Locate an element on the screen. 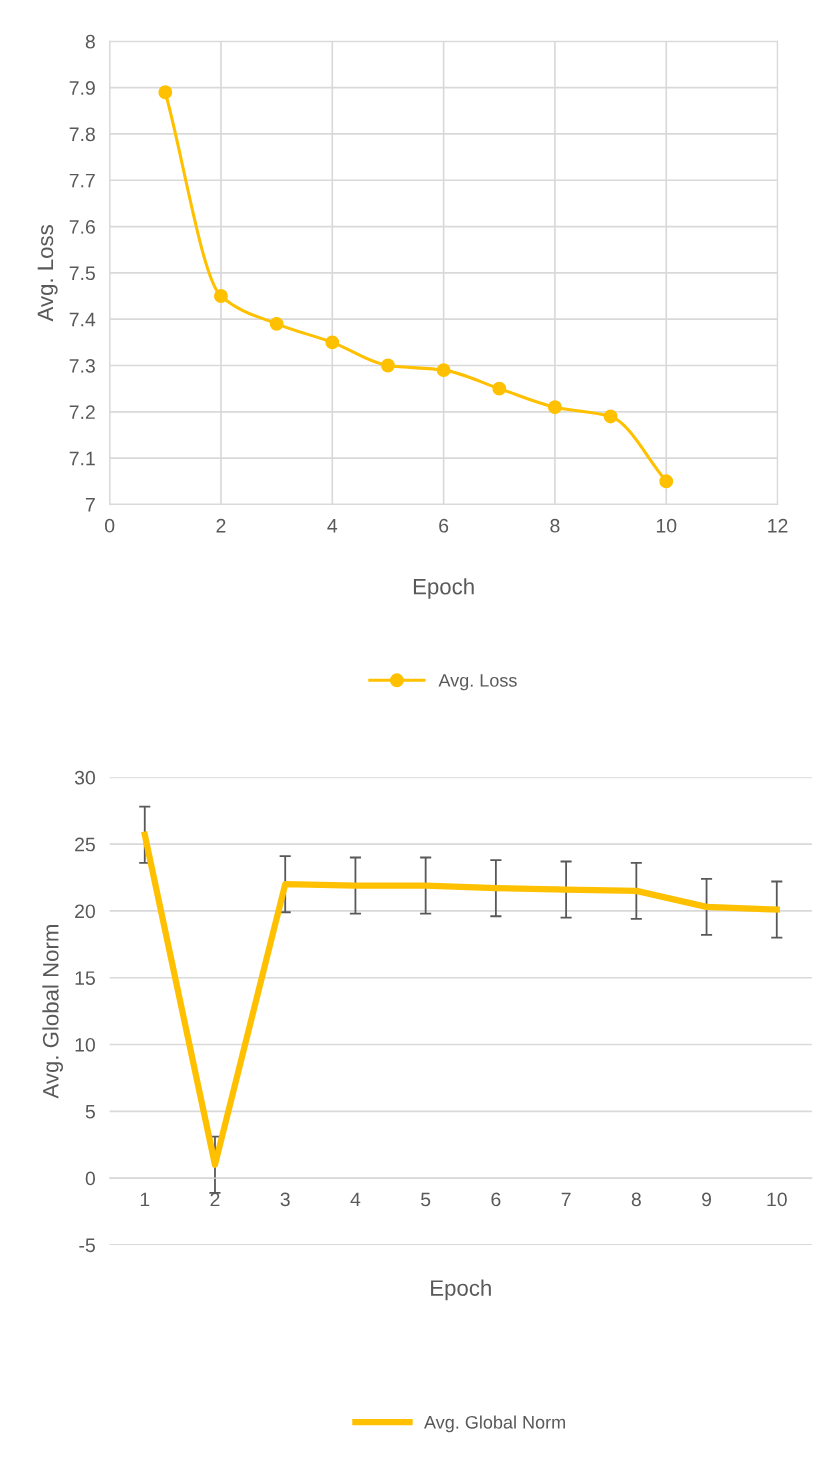 The height and width of the screenshot is (1475, 837). y-tick-label: 7.3 is located at coordinates (82, 365).